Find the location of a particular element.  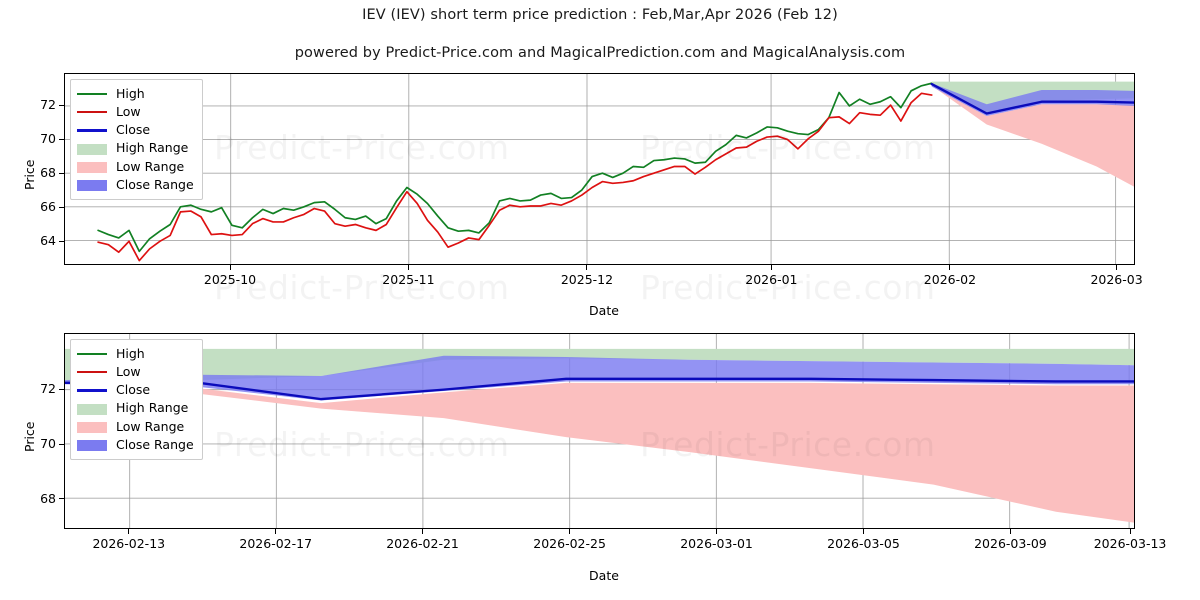

top-legend-item: Low is located at coordinates (135, 112).